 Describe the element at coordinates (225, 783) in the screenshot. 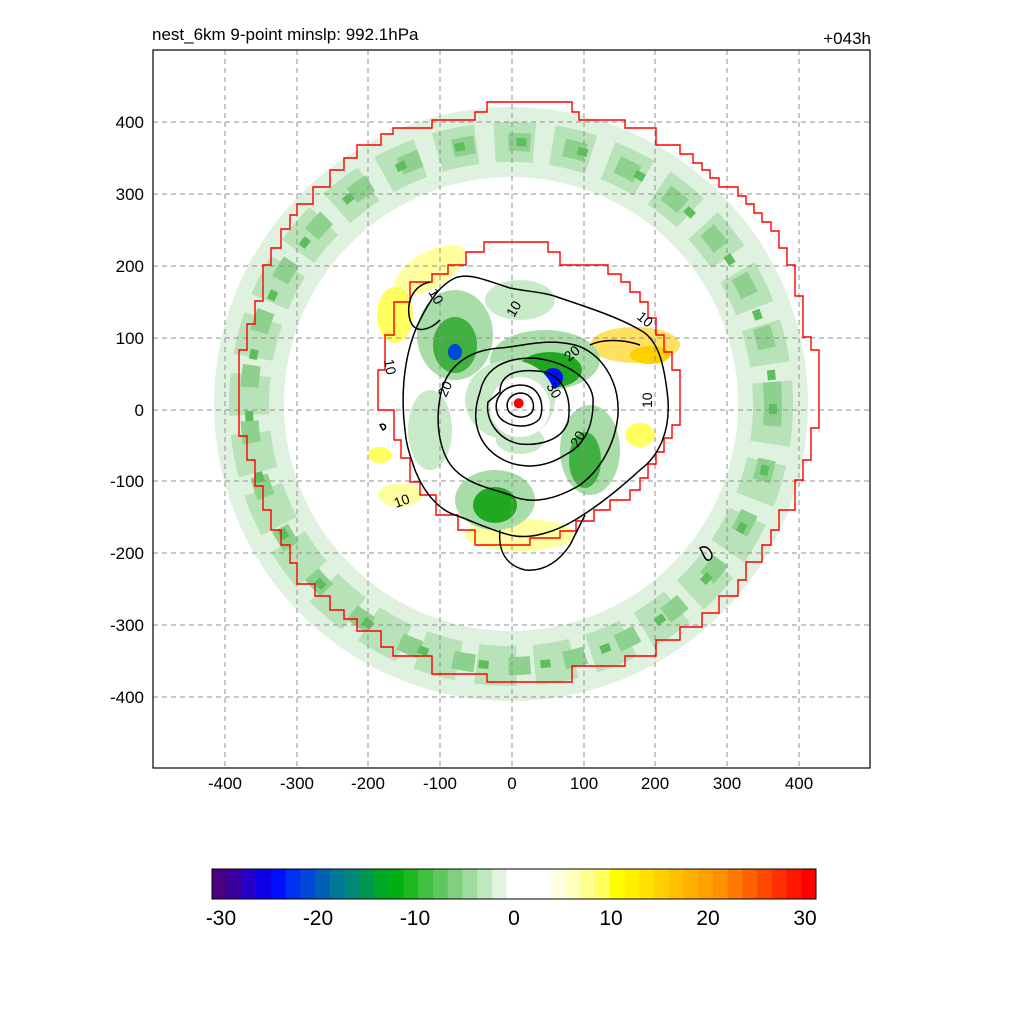

I see `x-tick-label: -400` at that location.